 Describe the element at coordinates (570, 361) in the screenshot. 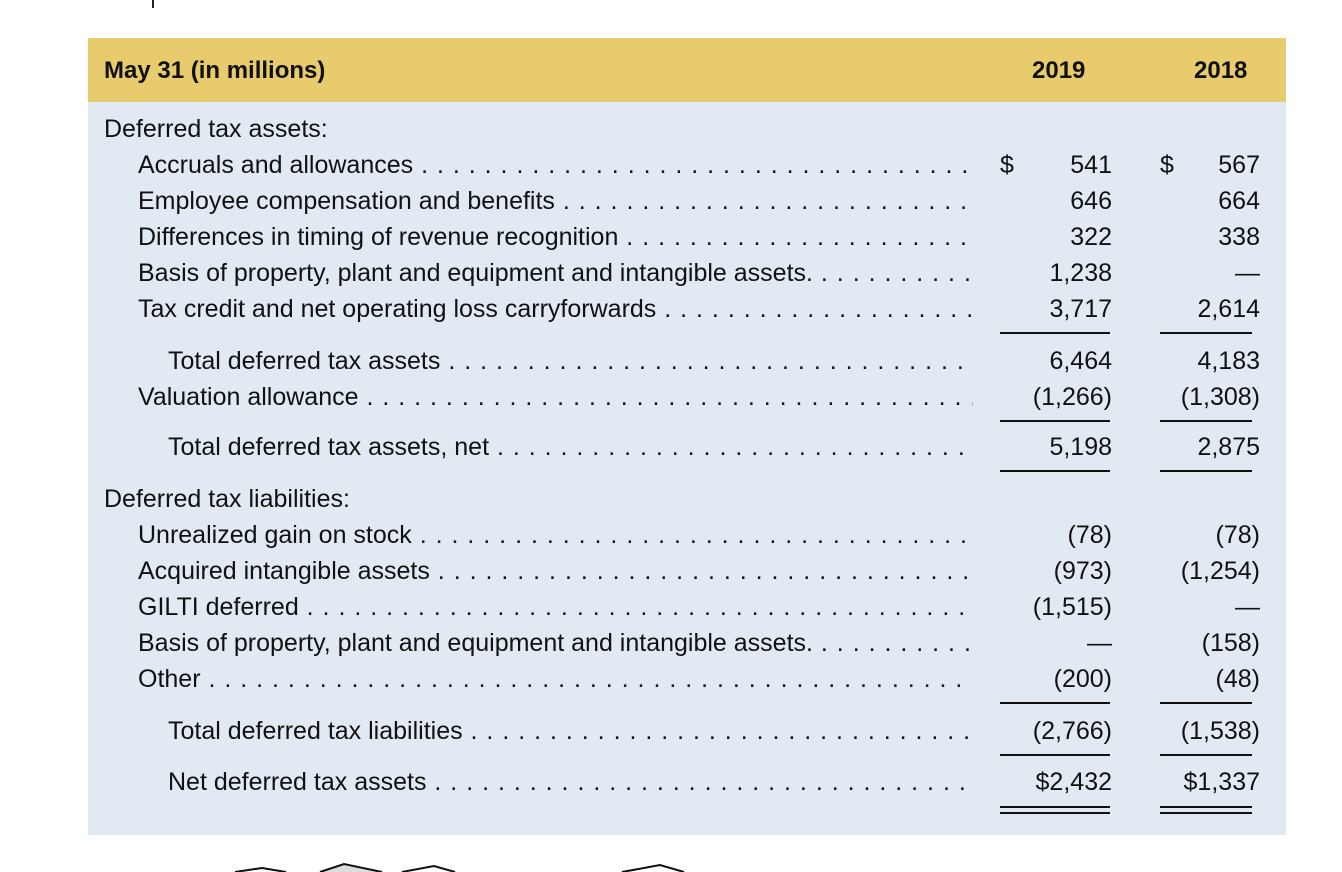

I see `row-label: Total deferred tax assets` at that location.